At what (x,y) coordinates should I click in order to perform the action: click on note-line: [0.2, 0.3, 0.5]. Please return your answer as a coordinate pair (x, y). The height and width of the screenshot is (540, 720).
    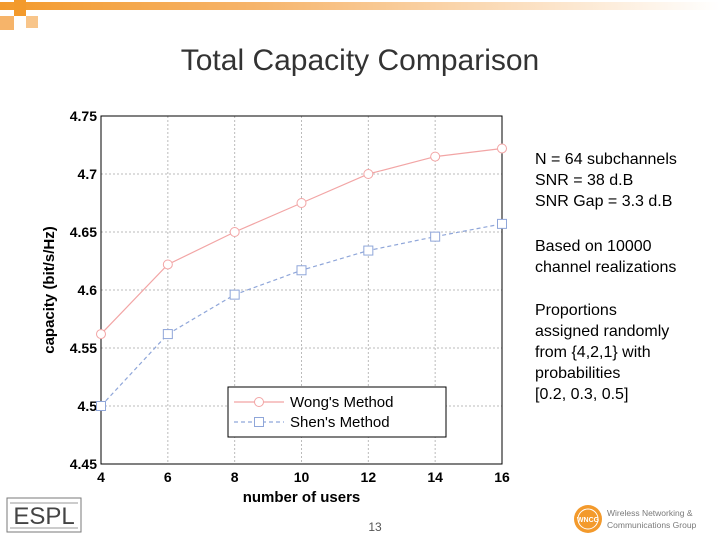
    Looking at the image, I should click on (582, 394).